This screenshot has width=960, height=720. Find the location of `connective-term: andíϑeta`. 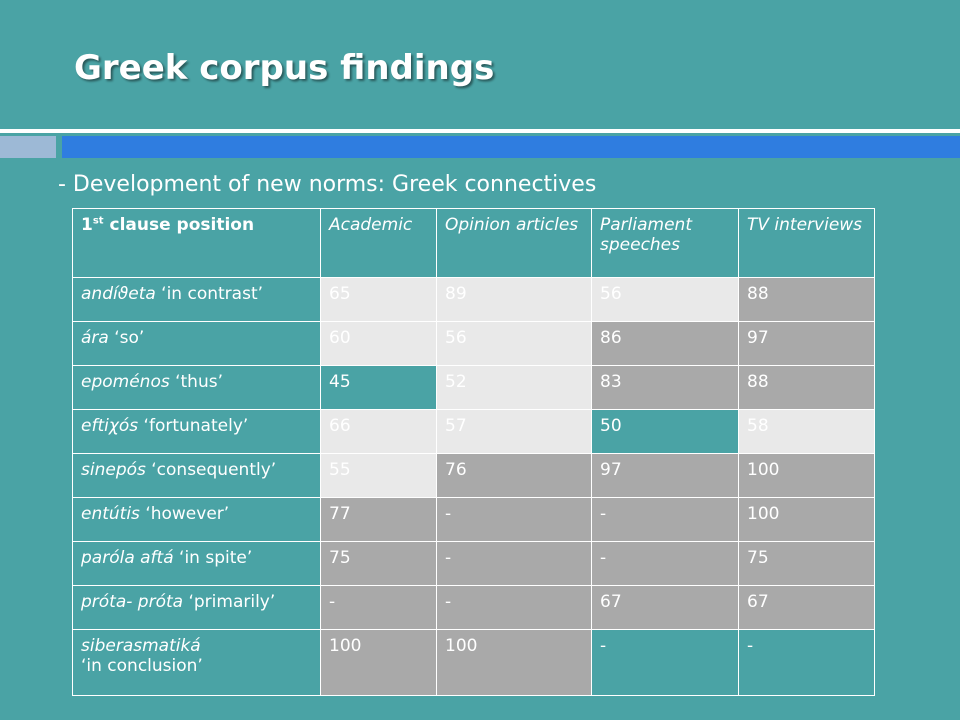

connective-term: andíϑeta is located at coordinates (118, 294).